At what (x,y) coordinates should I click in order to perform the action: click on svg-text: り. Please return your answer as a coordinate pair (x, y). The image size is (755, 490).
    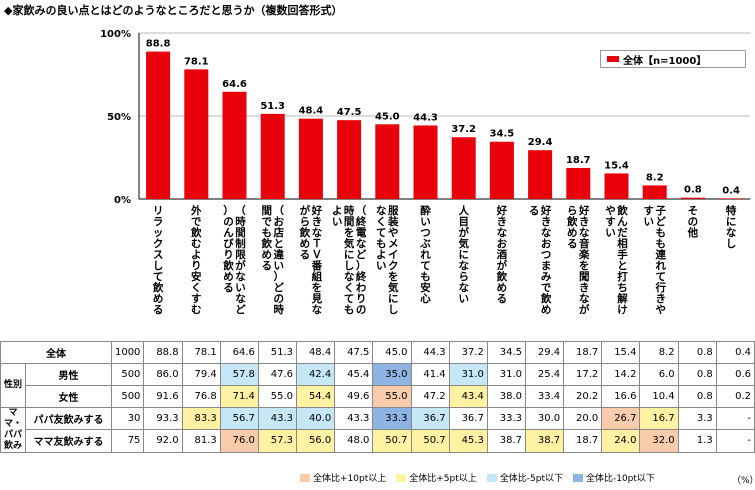
    Looking at the image, I should click on (228, 255).